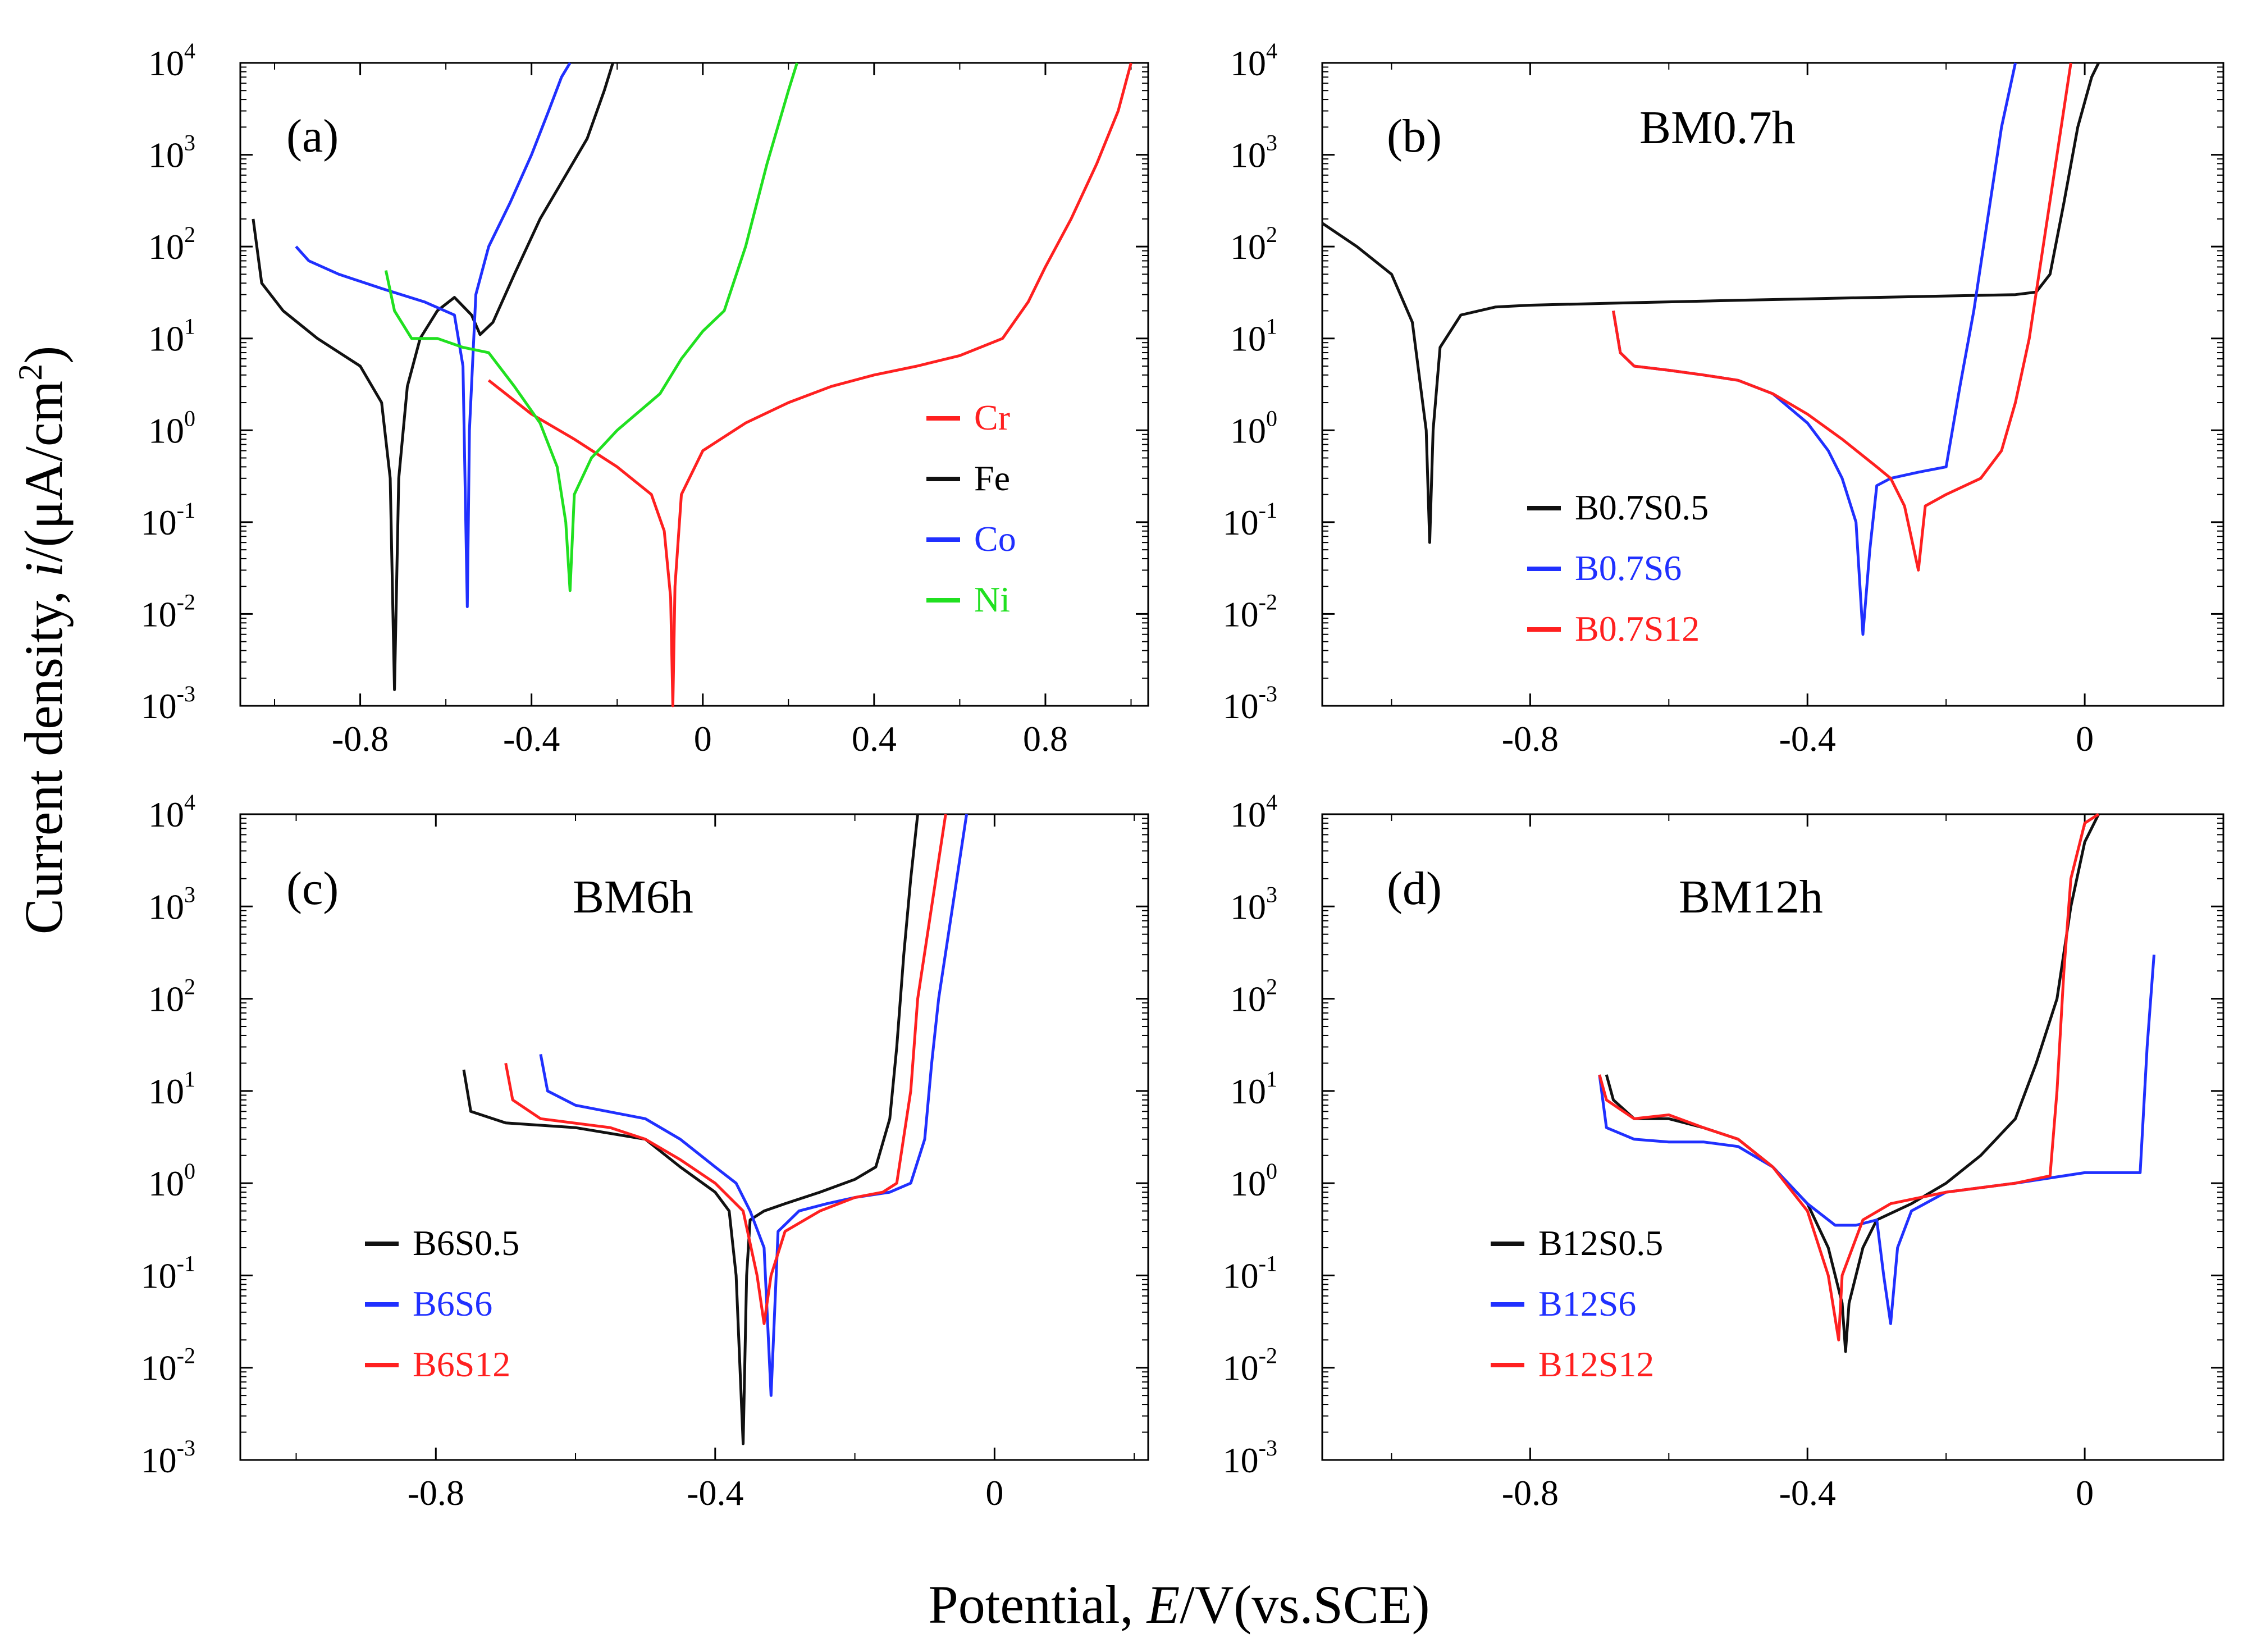  Describe the element at coordinates (874, 739) in the screenshot. I see `x-tick-label-a: 0.4` at that location.